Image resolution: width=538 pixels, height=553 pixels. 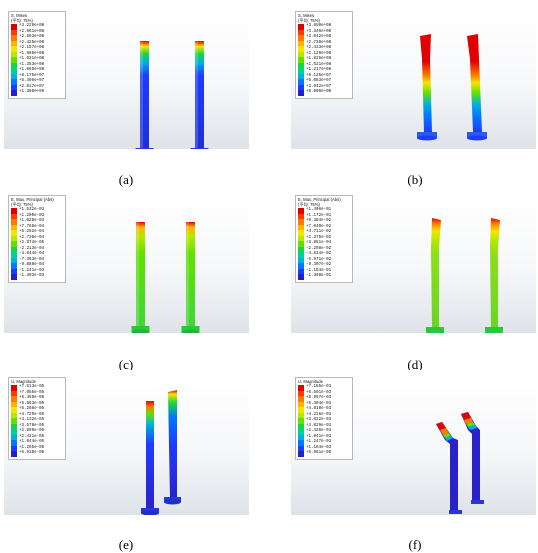 I want to click on legend-row: +1.217e+08, so click(x=324, y=71).